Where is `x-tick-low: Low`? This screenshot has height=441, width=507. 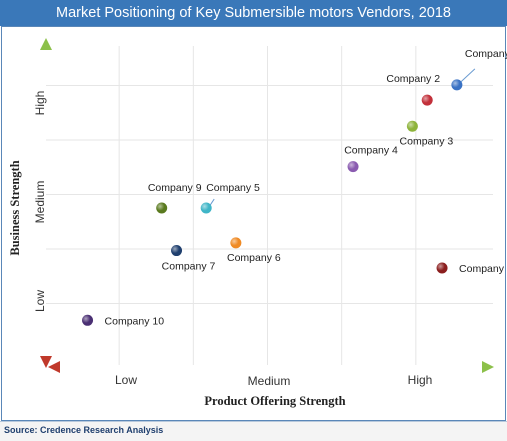
x-tick-low: Low is located at coordinates (126, 380).